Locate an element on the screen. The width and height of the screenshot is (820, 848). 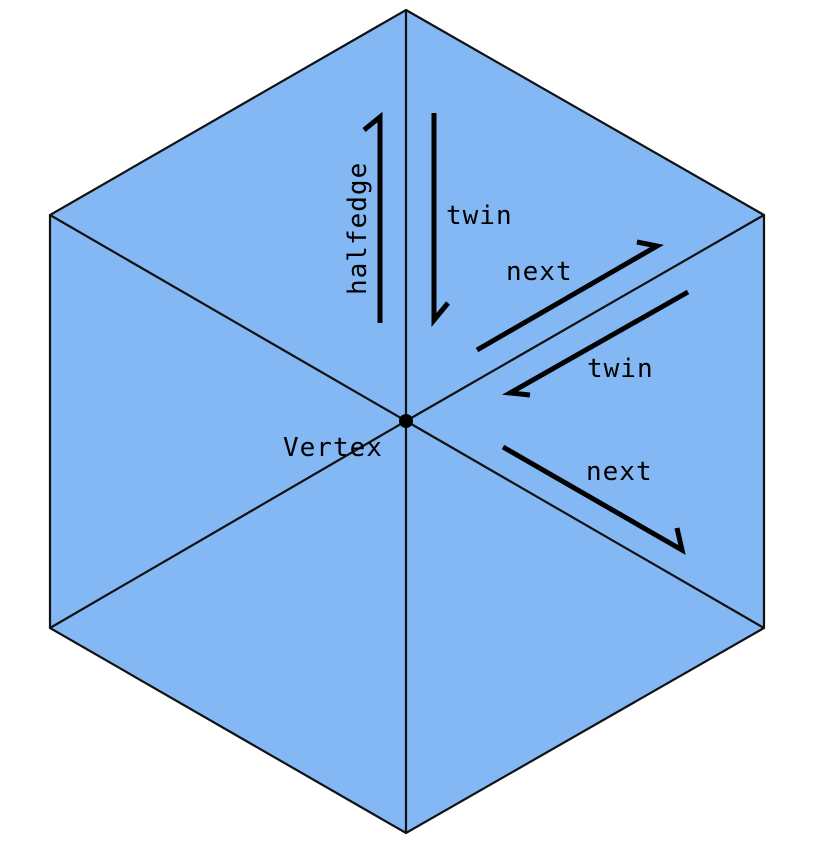
twin-label-right: twin is located at coordinates (620, 369).